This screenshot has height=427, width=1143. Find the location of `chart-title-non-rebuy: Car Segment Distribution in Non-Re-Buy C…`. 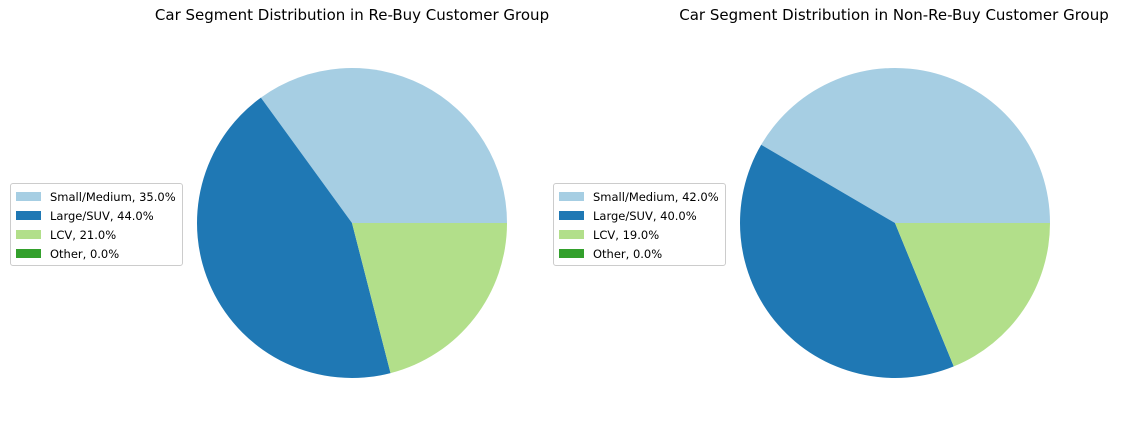

chart-title-non-rebuy: Car Segment Distribution in Non-Re-Buy C… is located at coordinates (894, 15).